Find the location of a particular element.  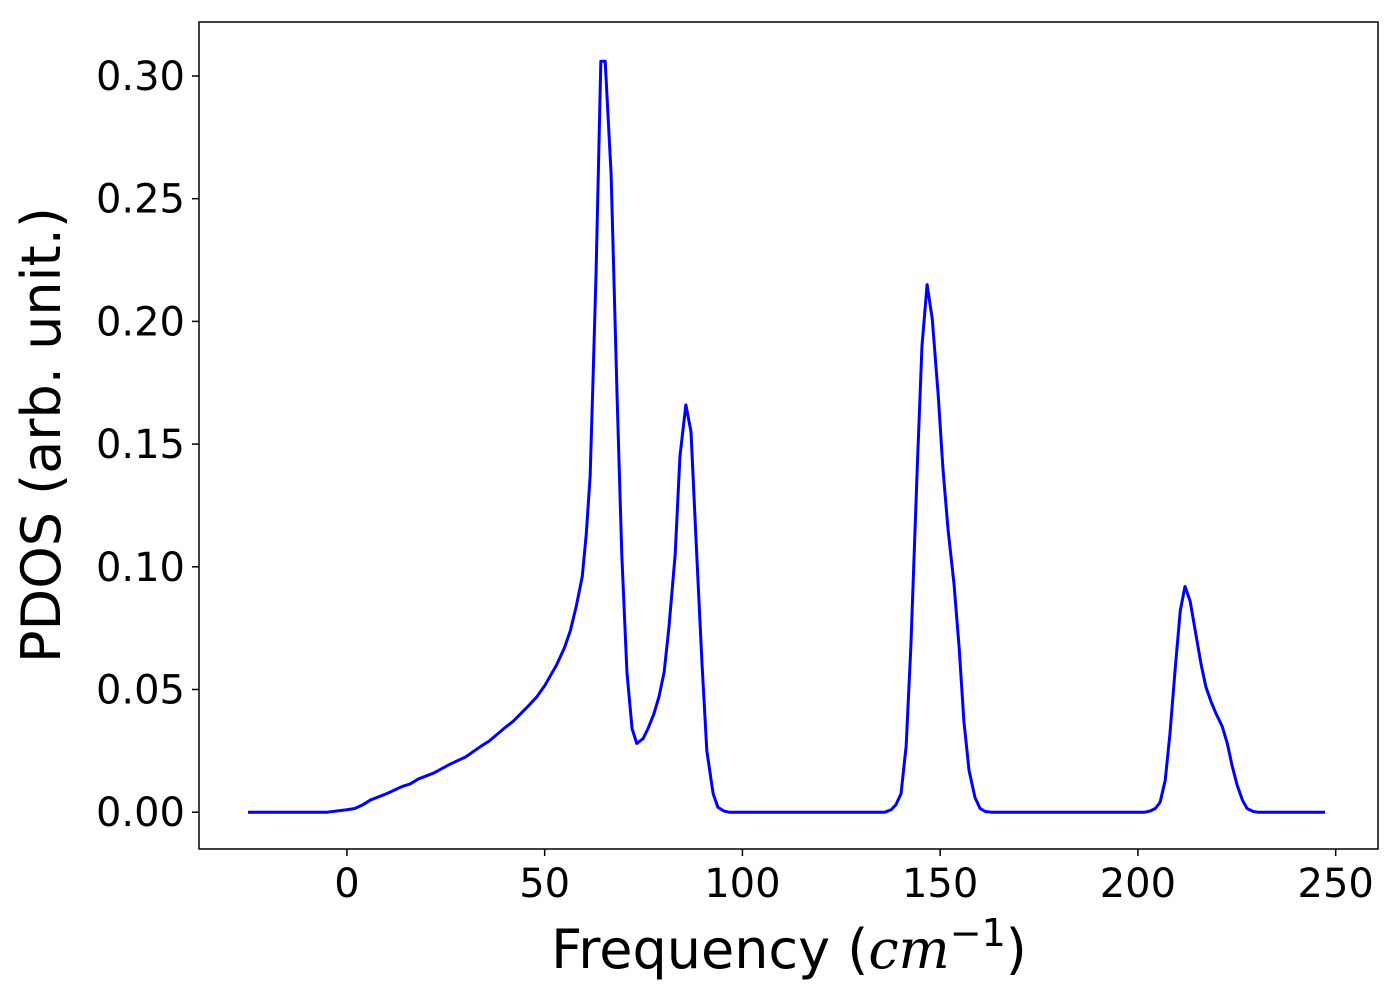

x-label-sup: −1 is located at coordinates (978, 933).